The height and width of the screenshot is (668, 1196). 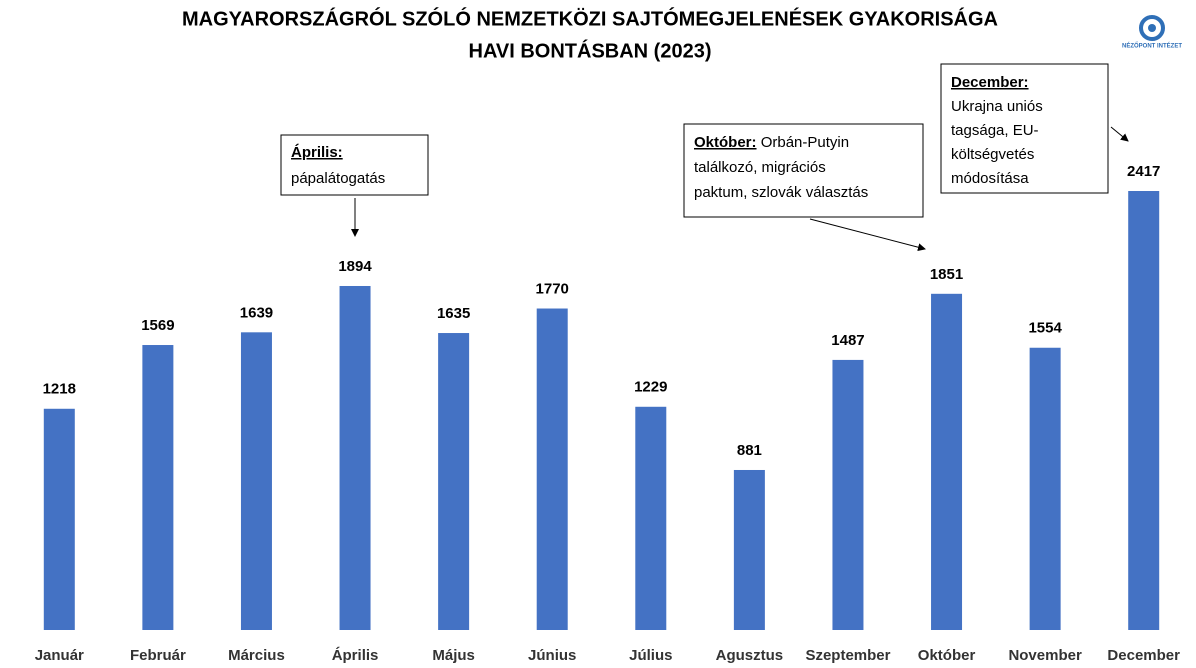 I want to click on annotation: pápalátogatás, so click(x=338, y=178).